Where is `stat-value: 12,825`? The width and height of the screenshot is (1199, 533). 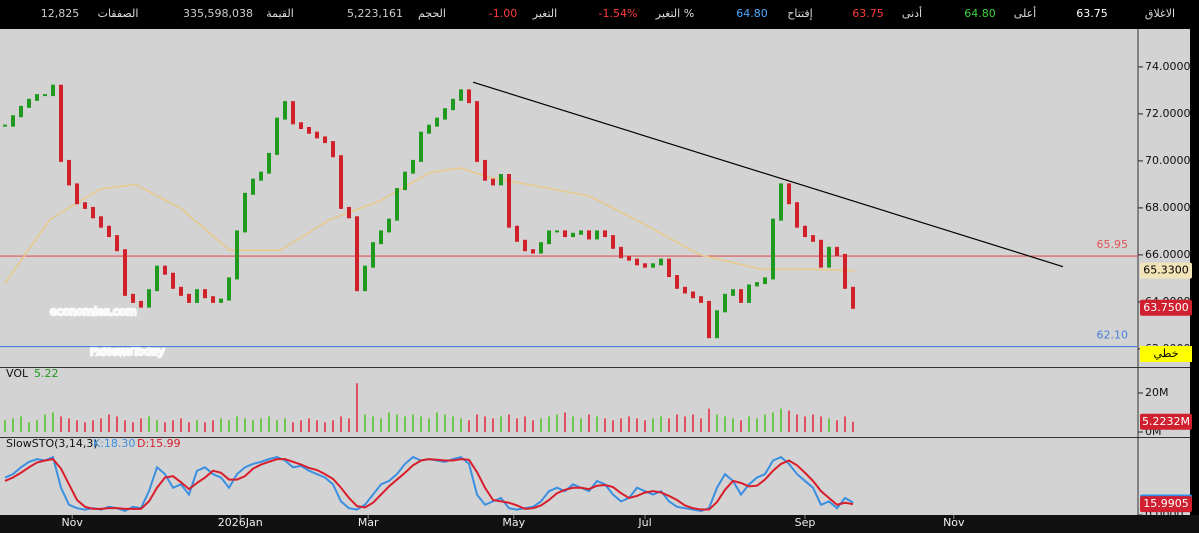
stat-value: 12,825 is located at coordinates (60, 13).